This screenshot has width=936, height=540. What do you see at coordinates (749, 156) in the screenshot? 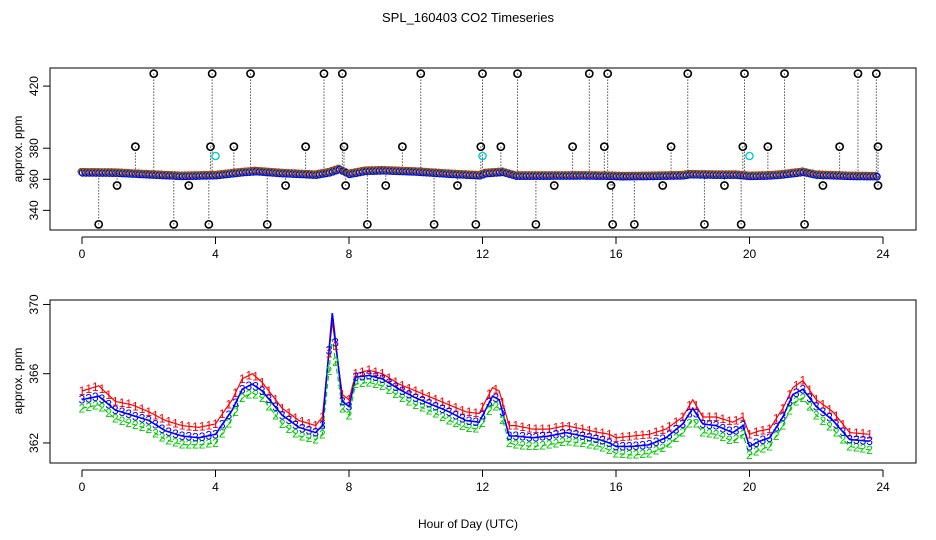
I see `flagged-point` at bounding box center [749, 156].